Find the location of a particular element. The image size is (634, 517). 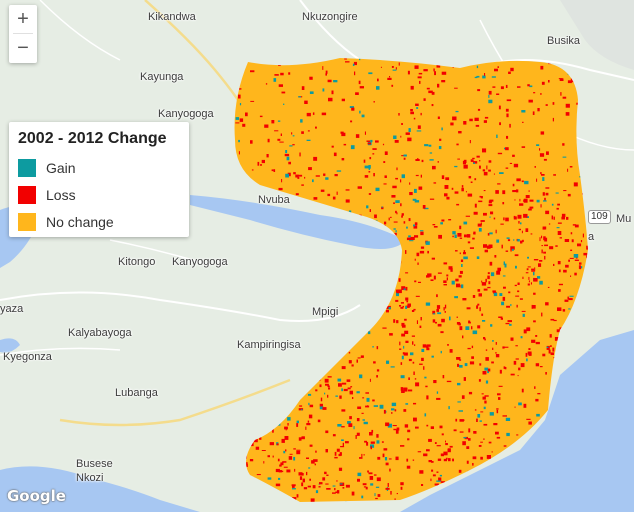

zoom-divider is located at coordinates (23, 33).